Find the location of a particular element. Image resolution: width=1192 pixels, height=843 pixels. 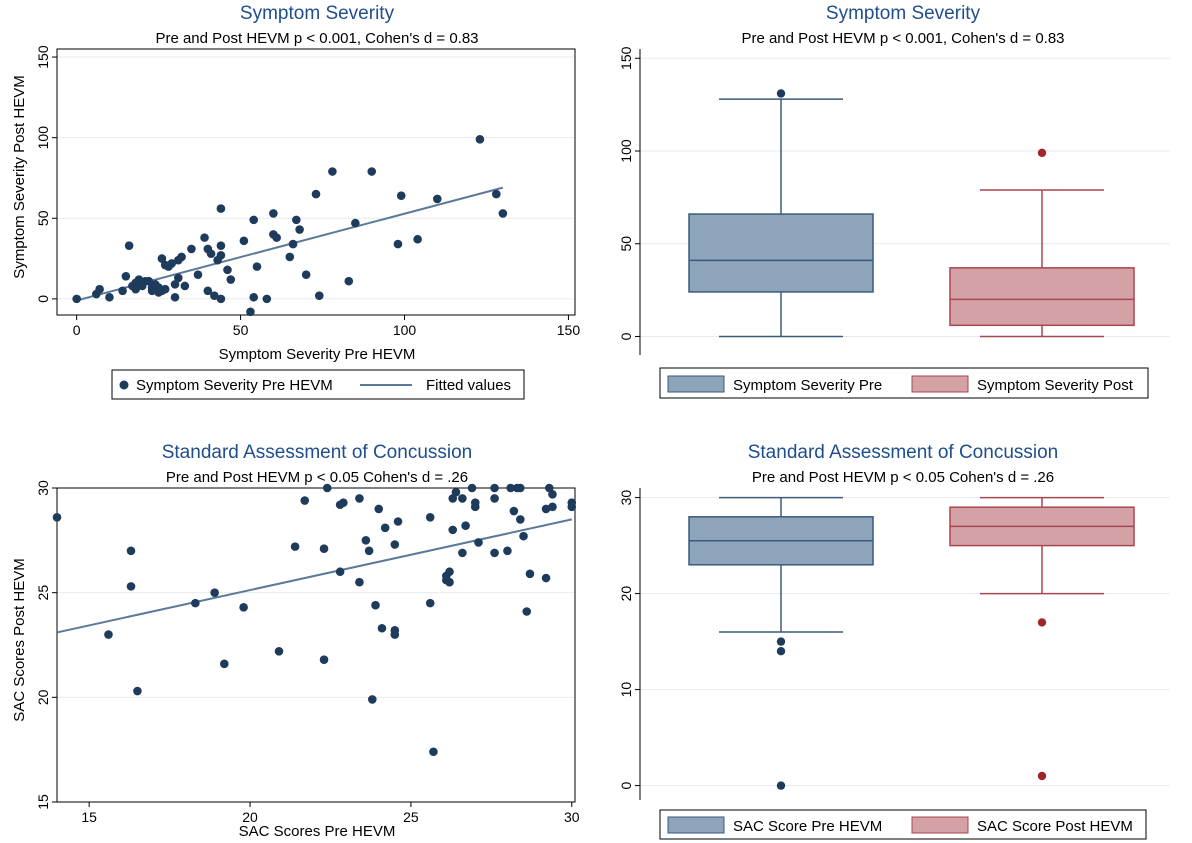

y-axis: 0 50 100 150 is located at coordinates (46, 174).